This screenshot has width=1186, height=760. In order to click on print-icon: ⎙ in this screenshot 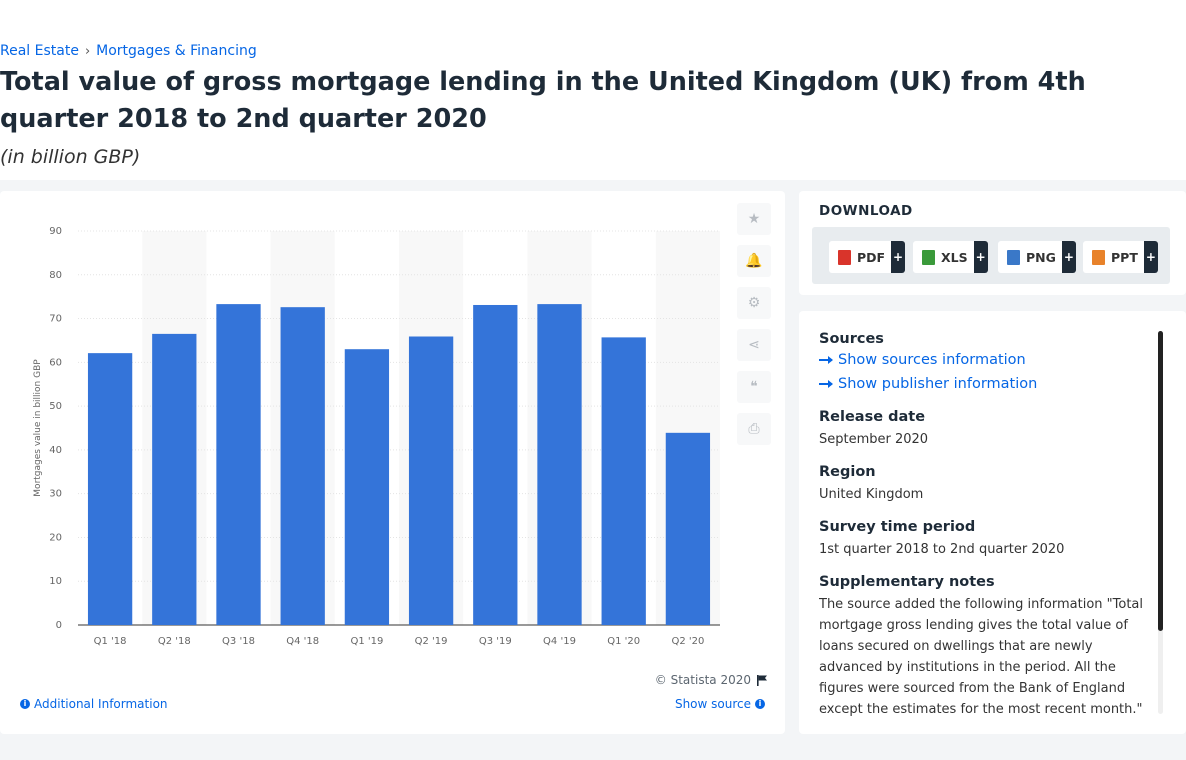, I will do `click(754, 429)`.